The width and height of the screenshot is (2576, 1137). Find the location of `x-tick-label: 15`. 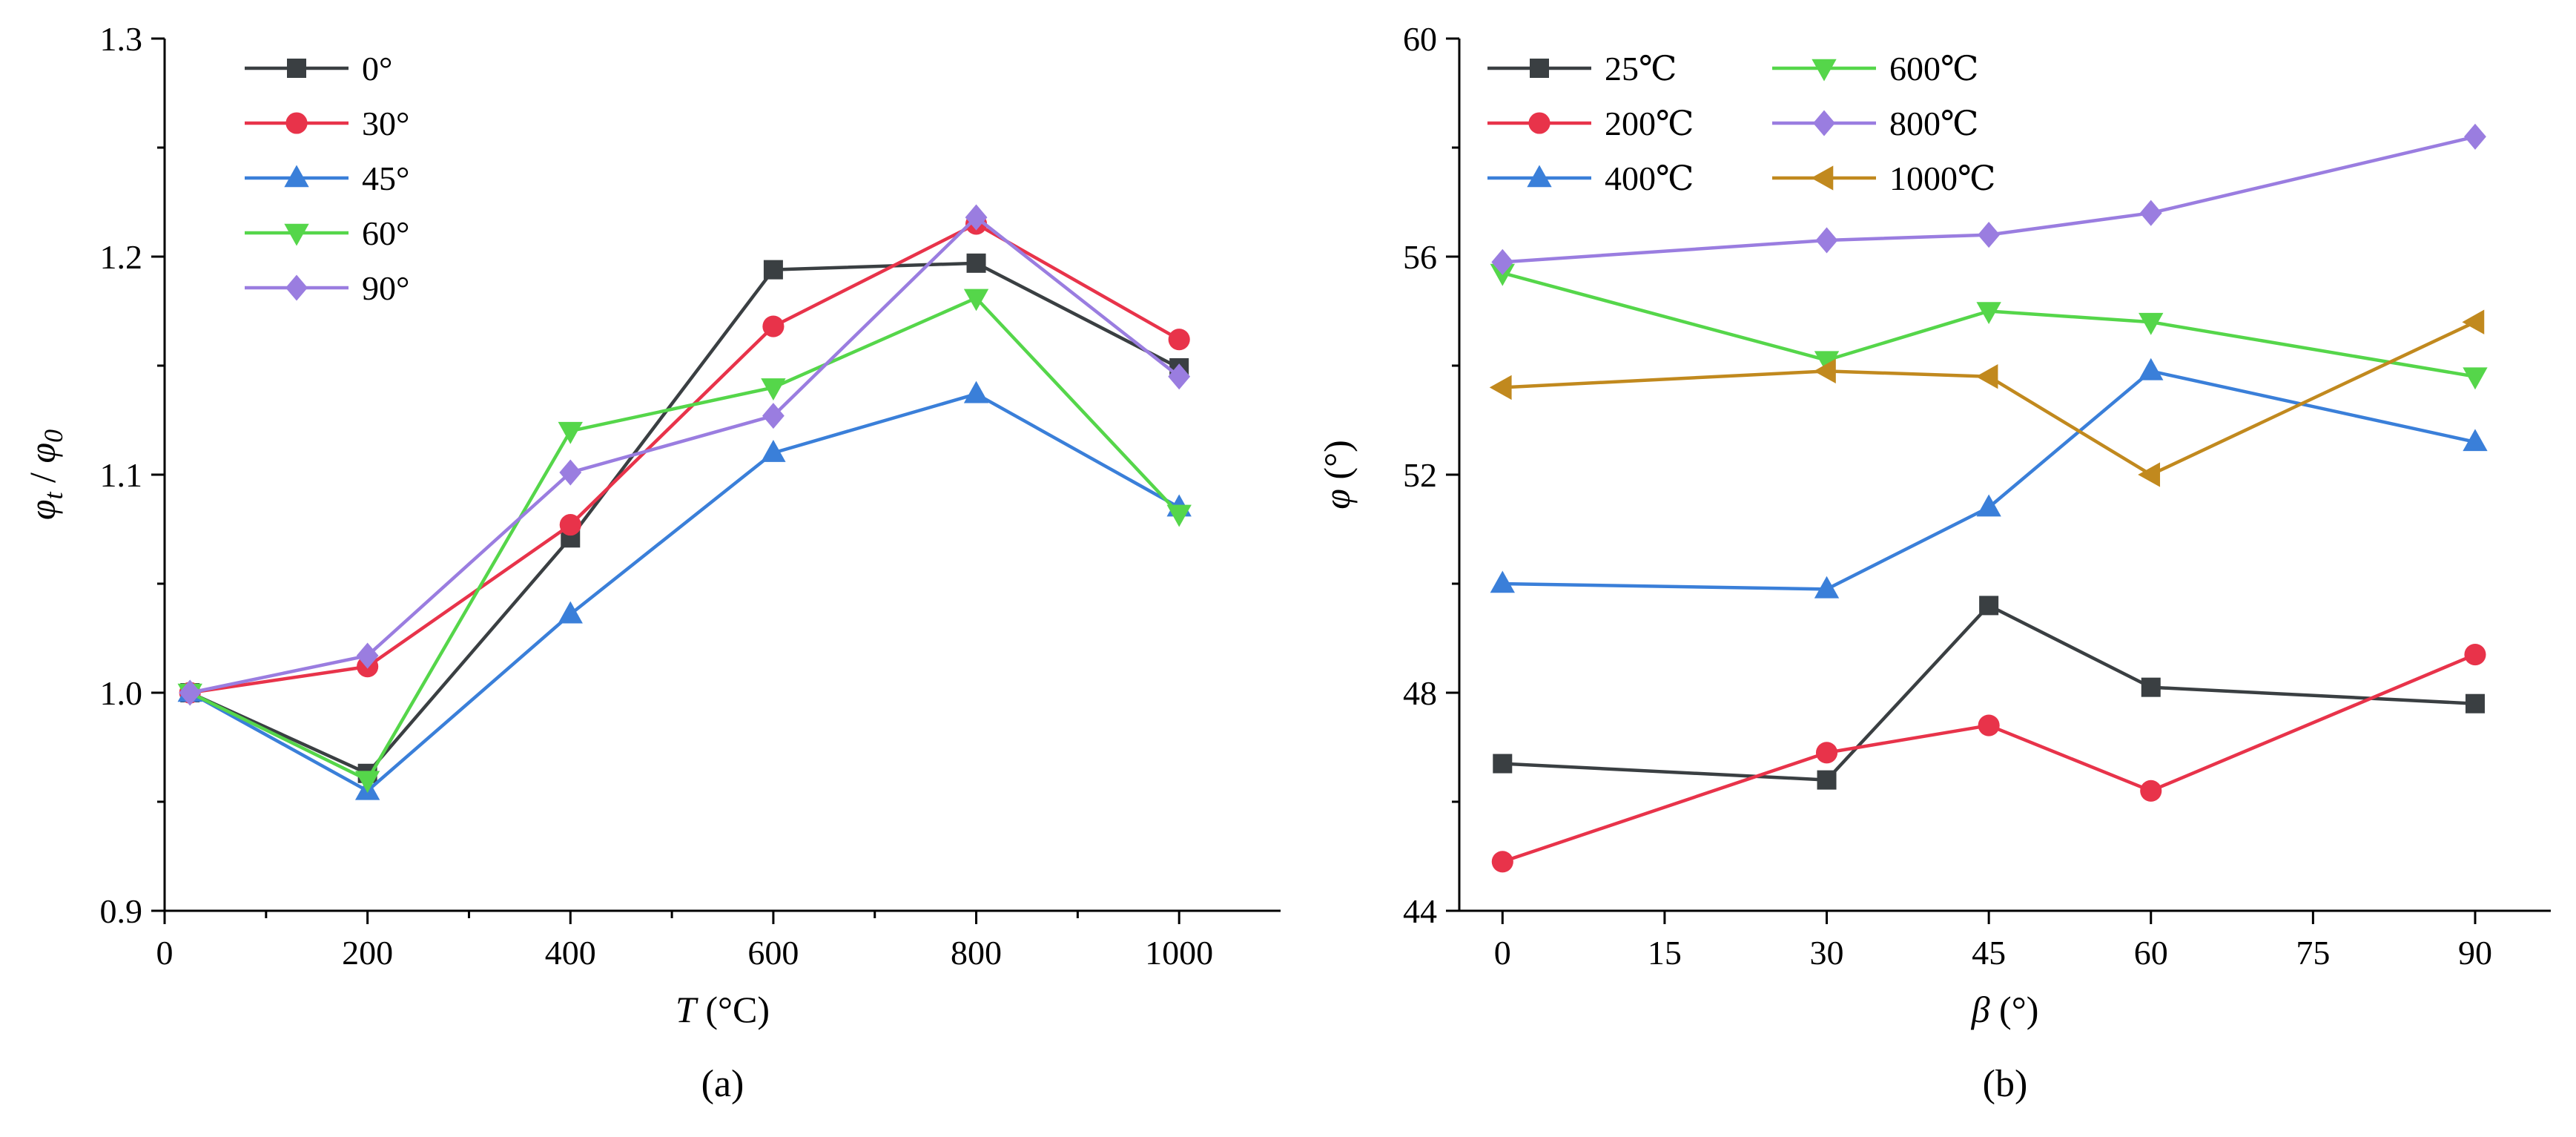

x-tick-label: 15 is located at coordinates (1665, 953).